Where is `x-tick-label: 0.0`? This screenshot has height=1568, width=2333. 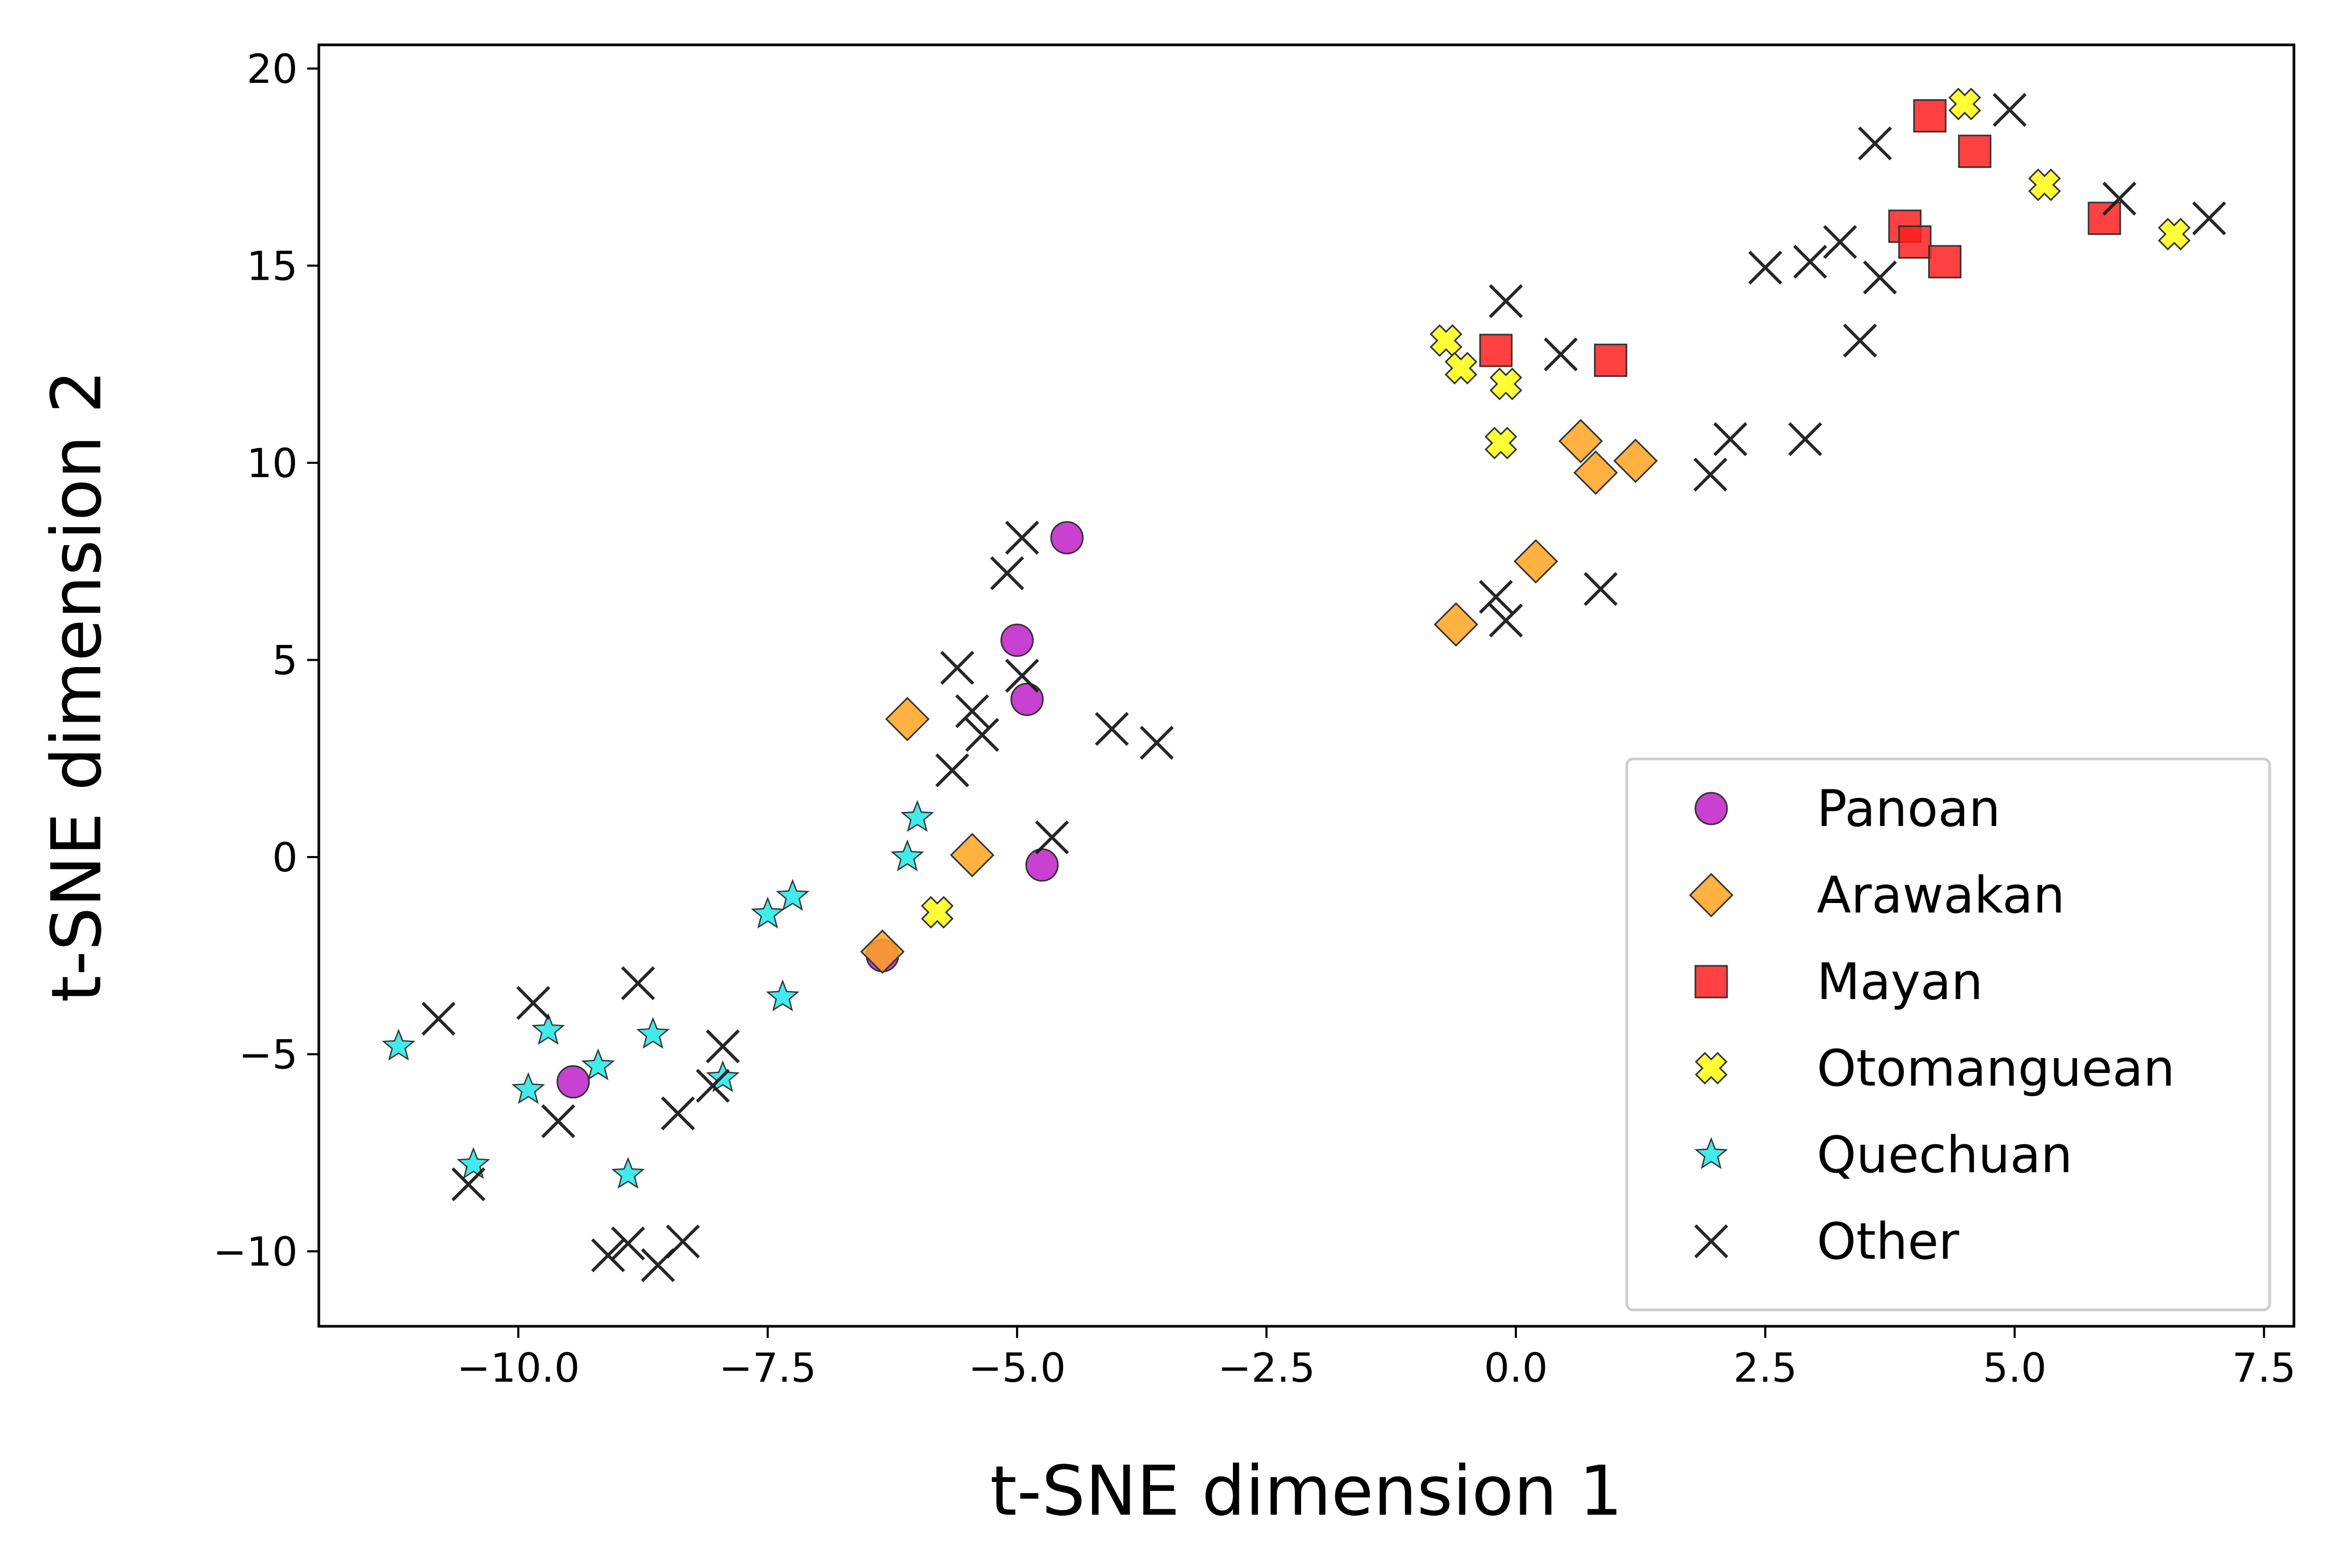
x-tick-label: 0.0 is located at coordinates (1516, 1367).